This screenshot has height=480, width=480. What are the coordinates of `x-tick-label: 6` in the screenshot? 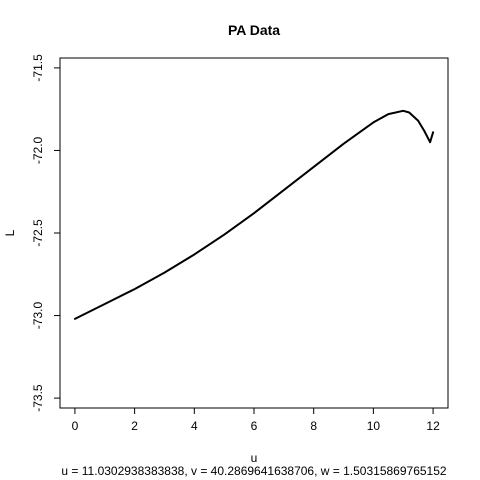 It's located at (254, 426).